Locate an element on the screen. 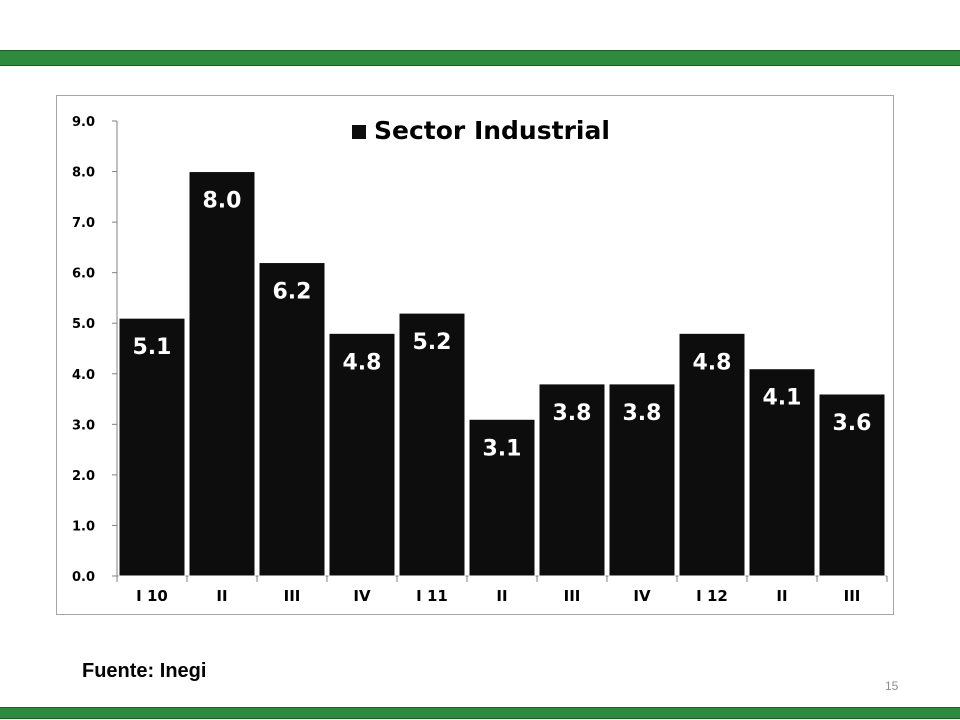 This screenshot has width=960, height=720. source-note: Fuente: Inegi is located at coordinates (144, 671).